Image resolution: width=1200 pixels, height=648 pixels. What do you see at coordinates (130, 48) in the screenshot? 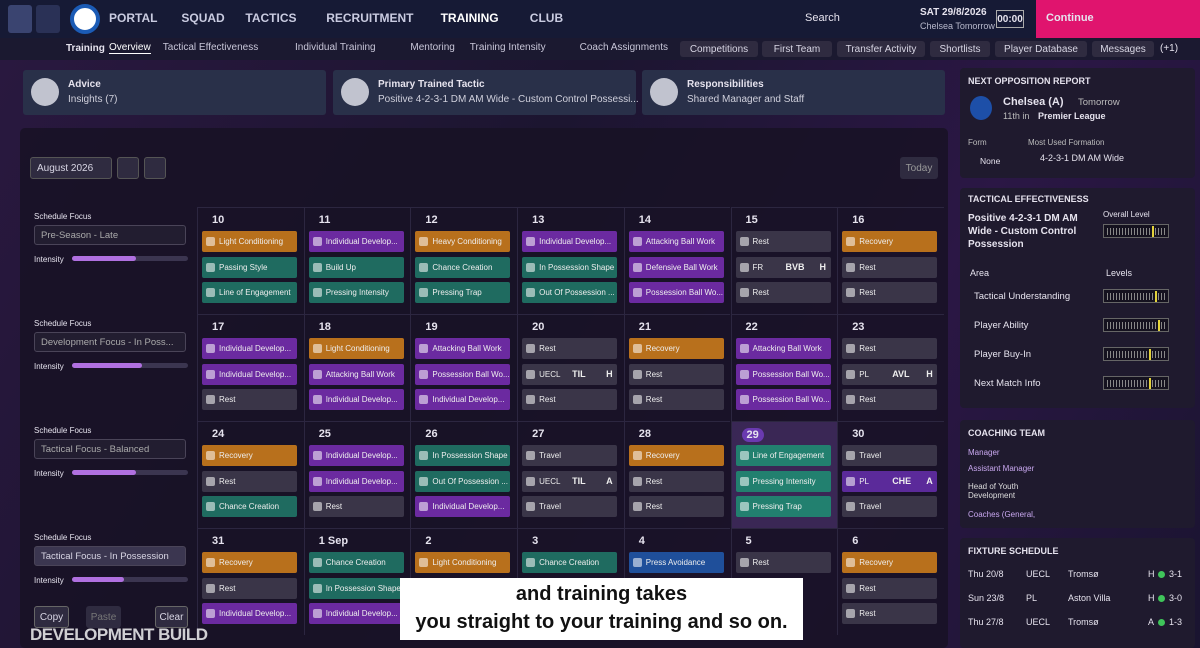
I see `tab: Overview` at bounding box center [130, 48].